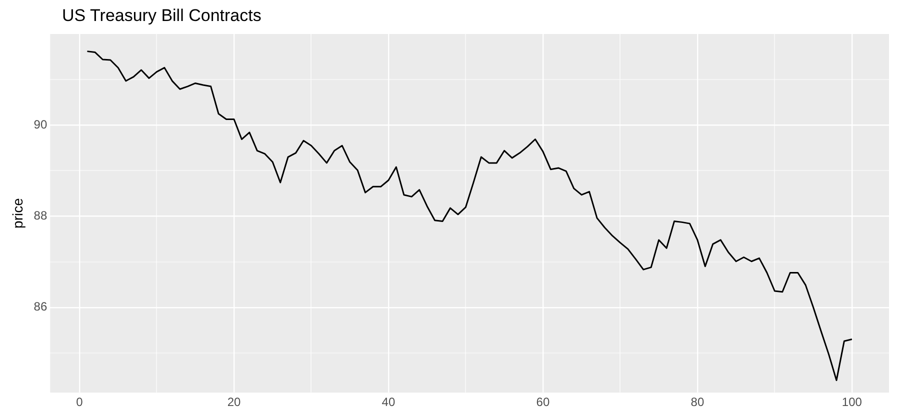 The height and width of the screenshot is (417, 897). Describe the element at coordinates (162, 16) in the screenshot. I see `chart-title: US Treasury Bill Contracts` at that location.